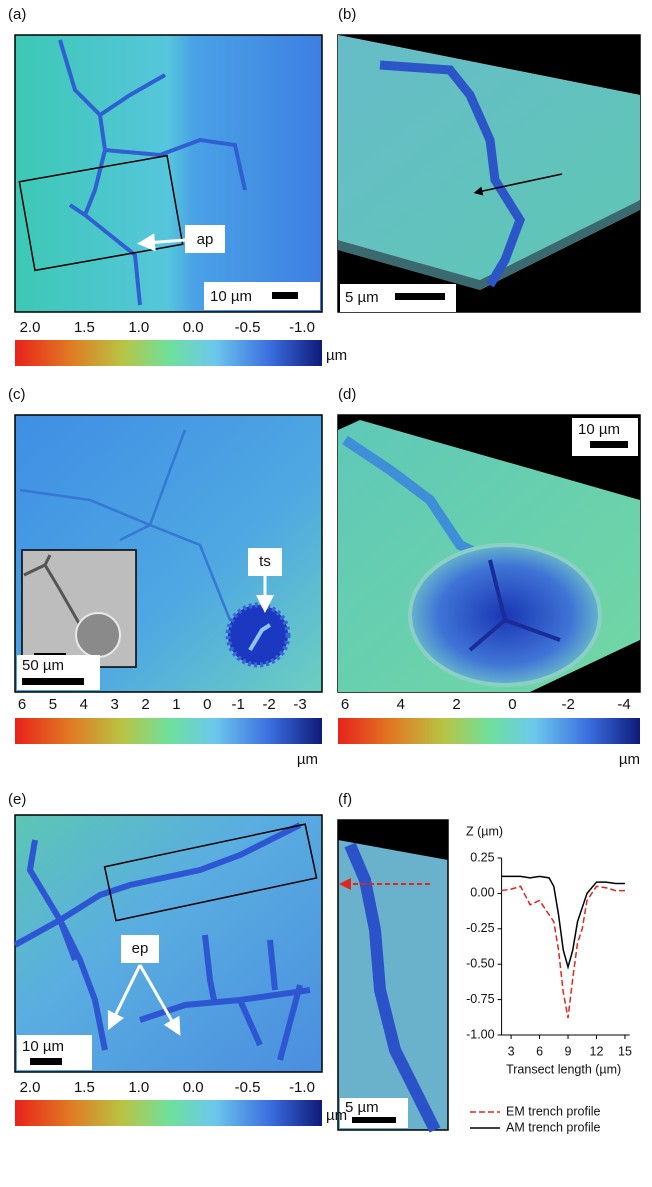 This screenshot has width=652, height=1187. Describe the element at coordinates (482, 893) in the screenshot. I see `y-tick-label: 0.00` at that location.